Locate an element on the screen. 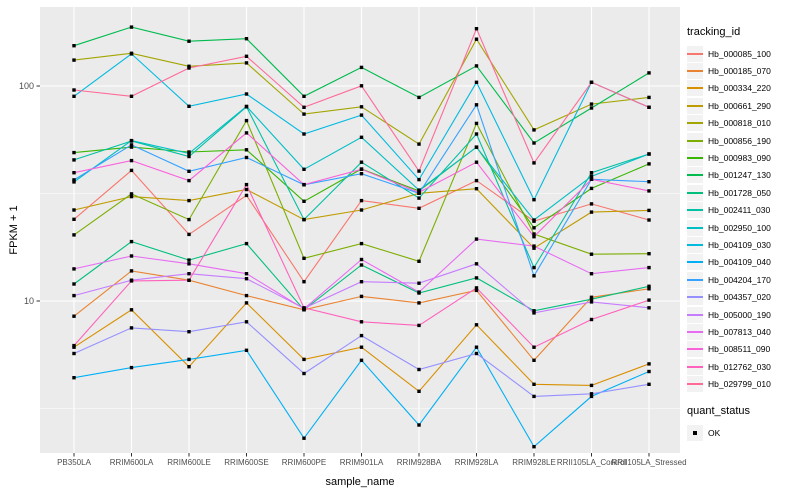 The height and width of the screenshot is (500, 800). legend-item-label: Hb_004109_030 is located at coordinates (739, 244).